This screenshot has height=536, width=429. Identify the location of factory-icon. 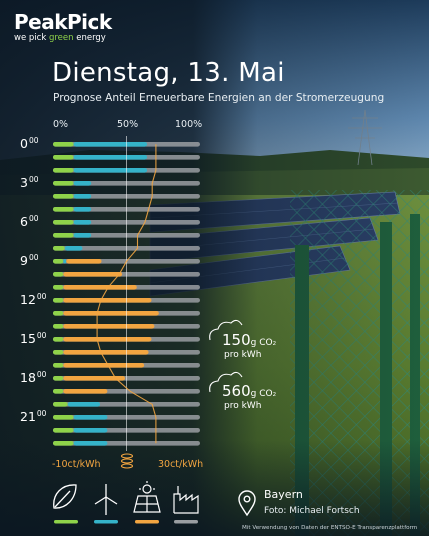
(186, 500).